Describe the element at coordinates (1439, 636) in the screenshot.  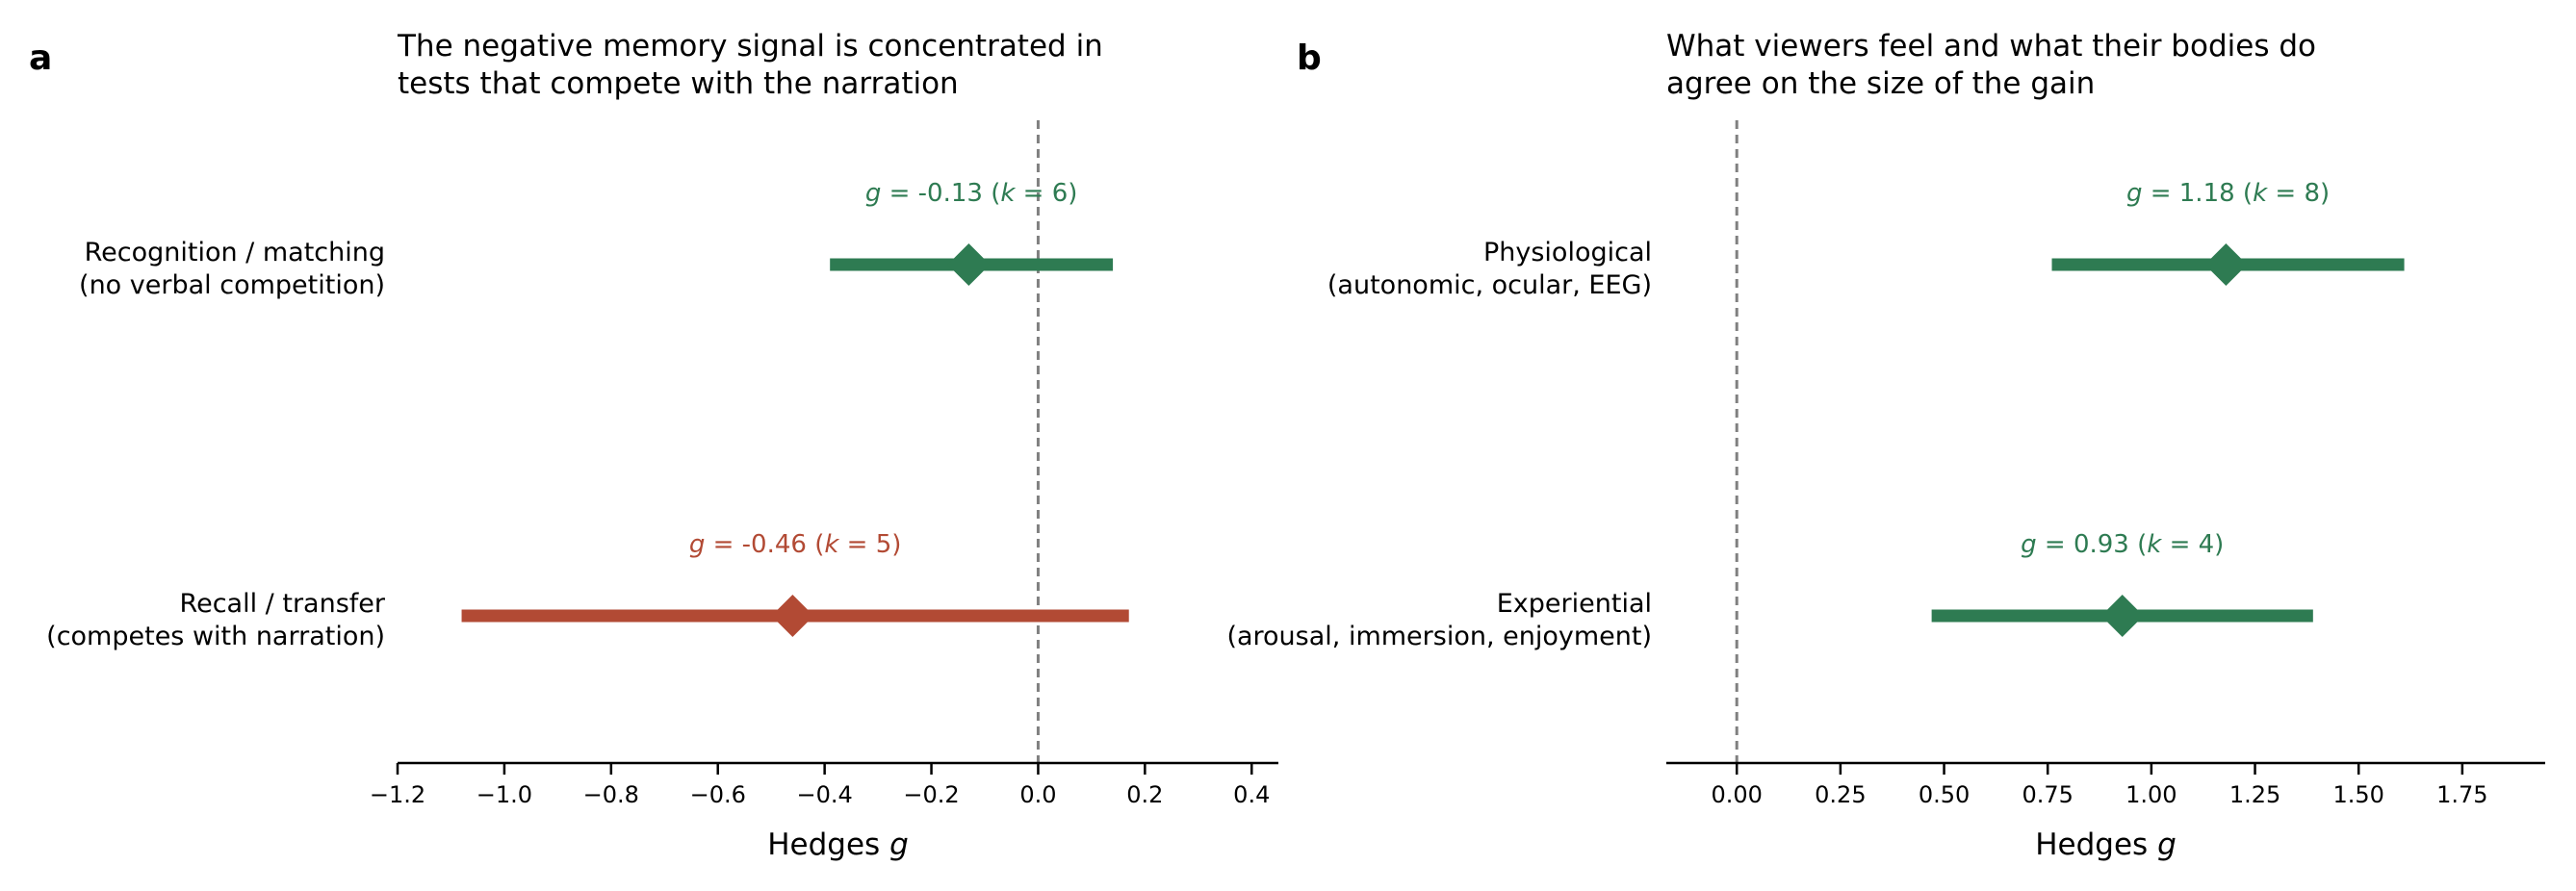
I see `category-label-line: (arousal, immersion, enjoyment)` at that location.